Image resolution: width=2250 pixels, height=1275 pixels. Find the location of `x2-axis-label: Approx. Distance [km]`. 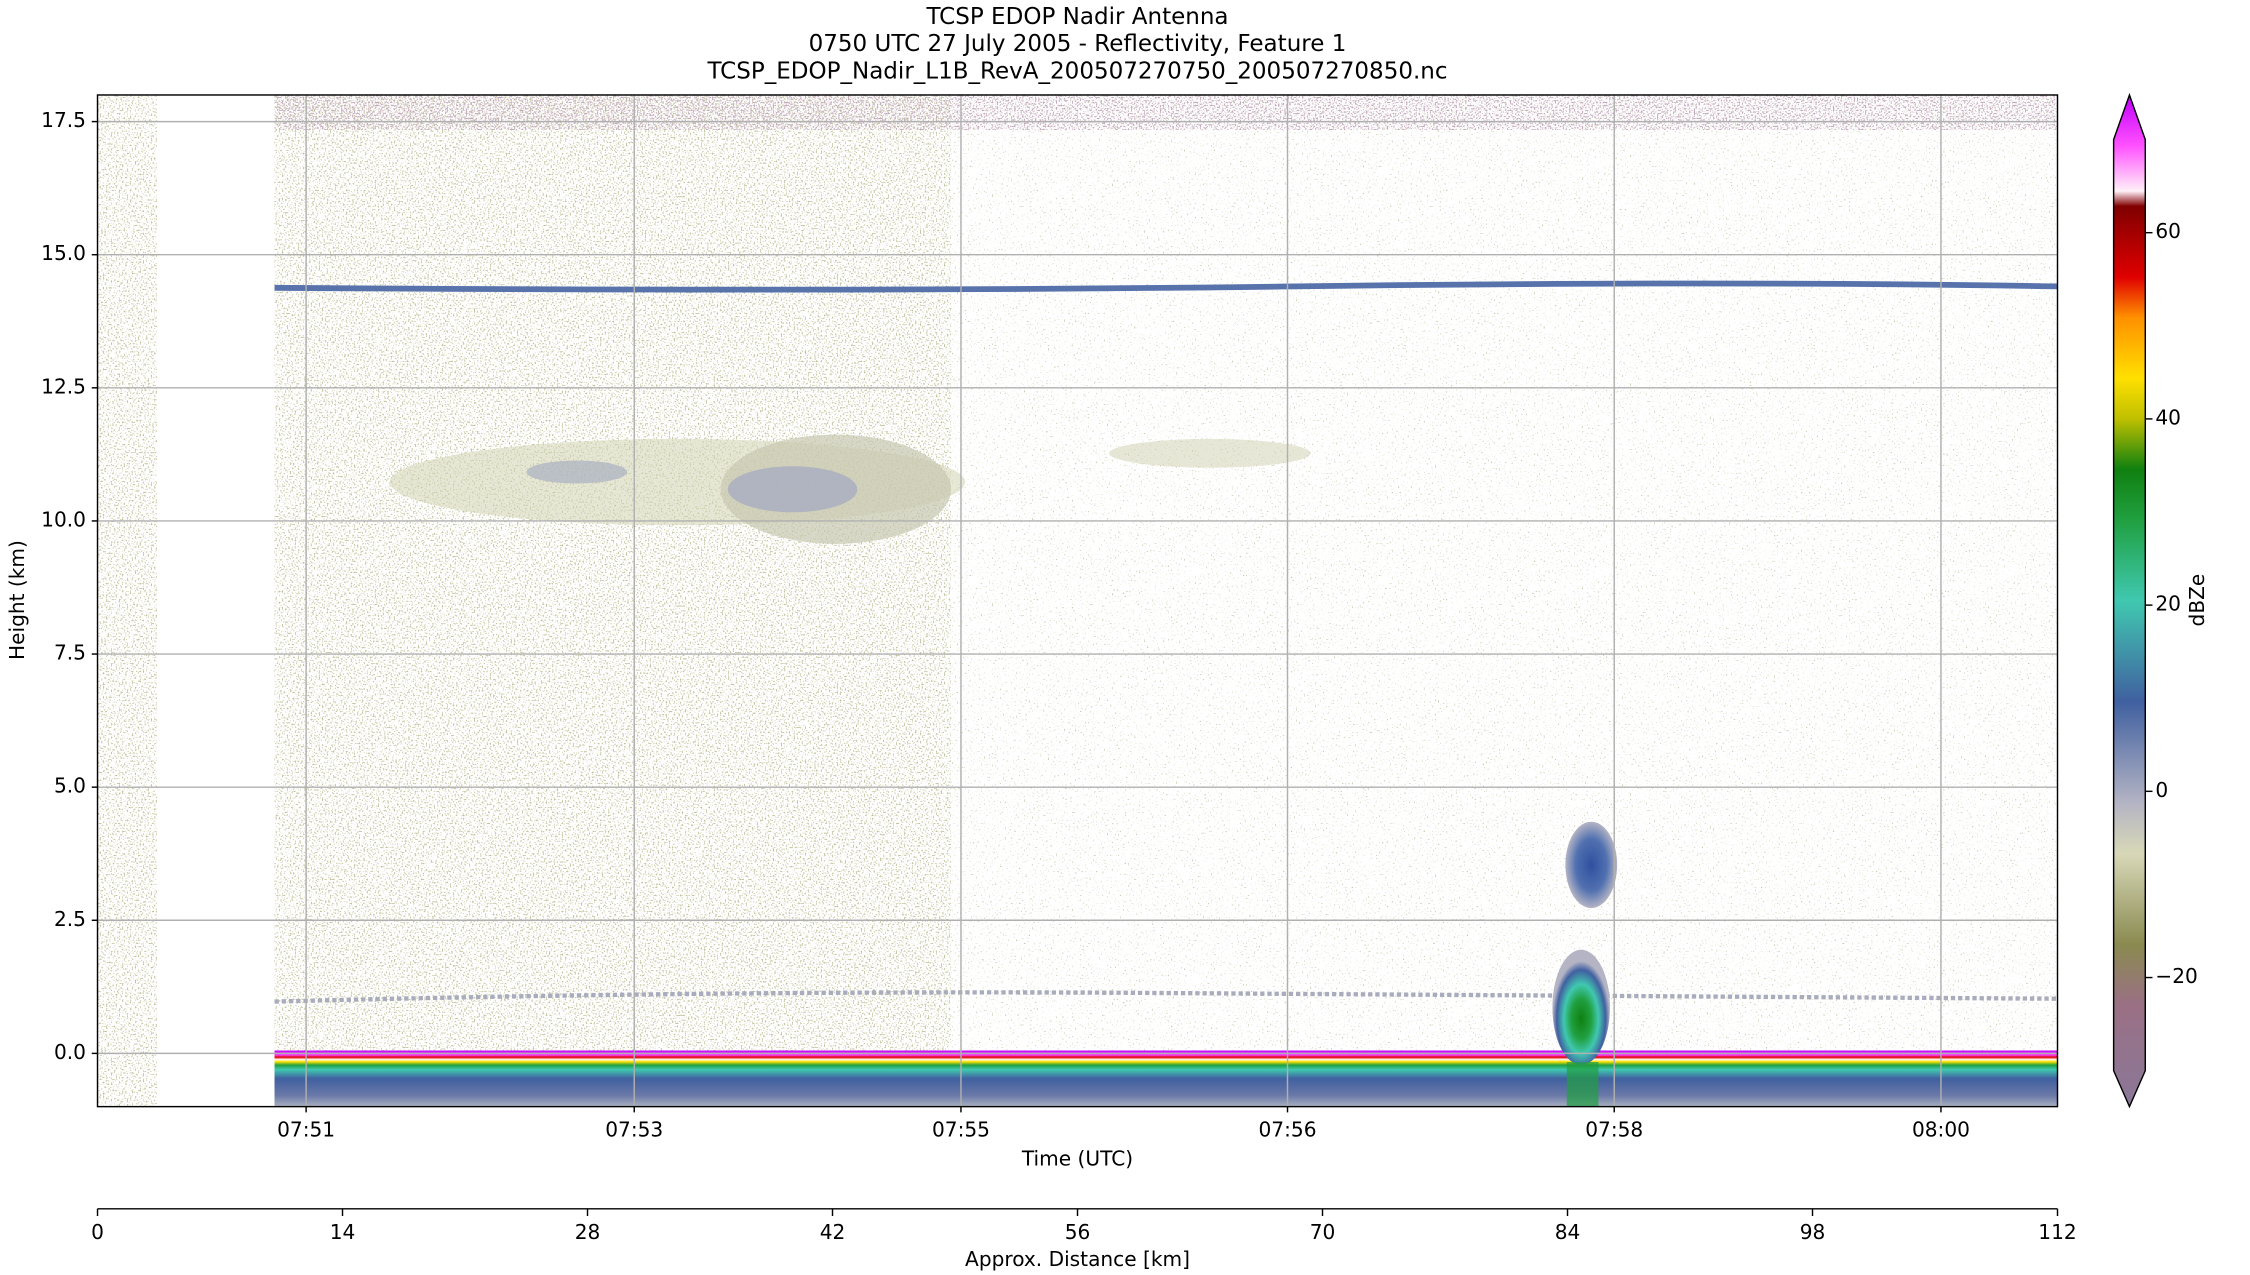

x2-axis-label: Approx. Distance [km] is located at coordinates (1077, 1259).